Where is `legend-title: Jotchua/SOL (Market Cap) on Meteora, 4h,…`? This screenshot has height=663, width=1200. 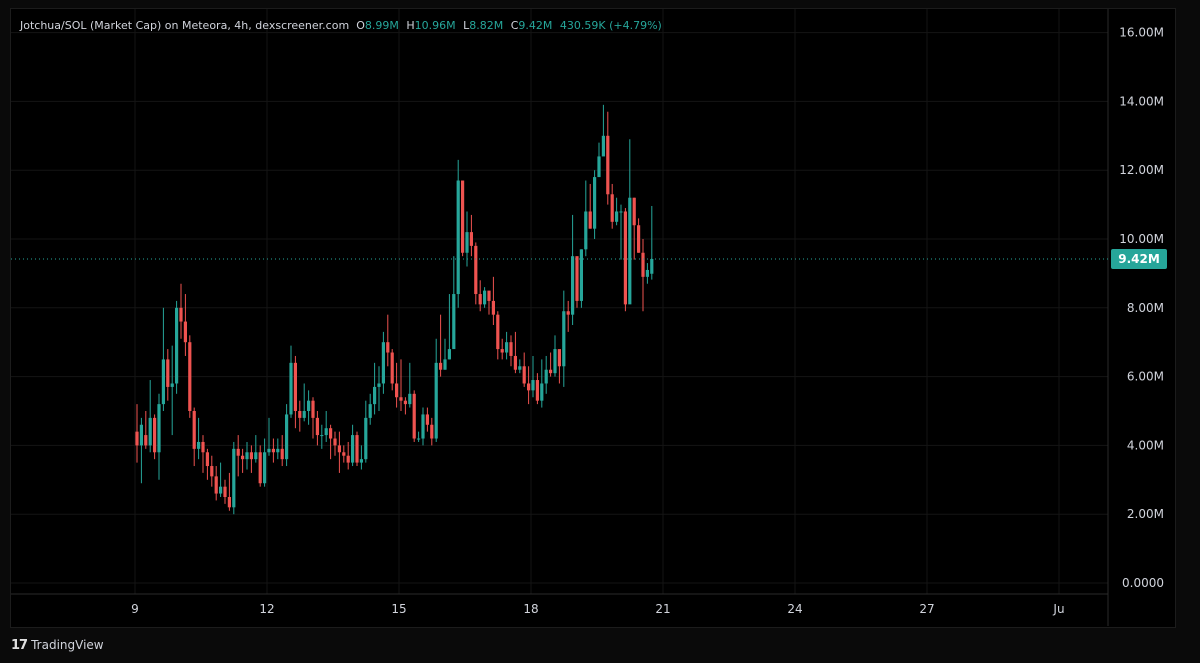 legend-title: Jotchua/SOL (Market Cap) on Meteora, 4h,… is located at coordinates (185, 25).